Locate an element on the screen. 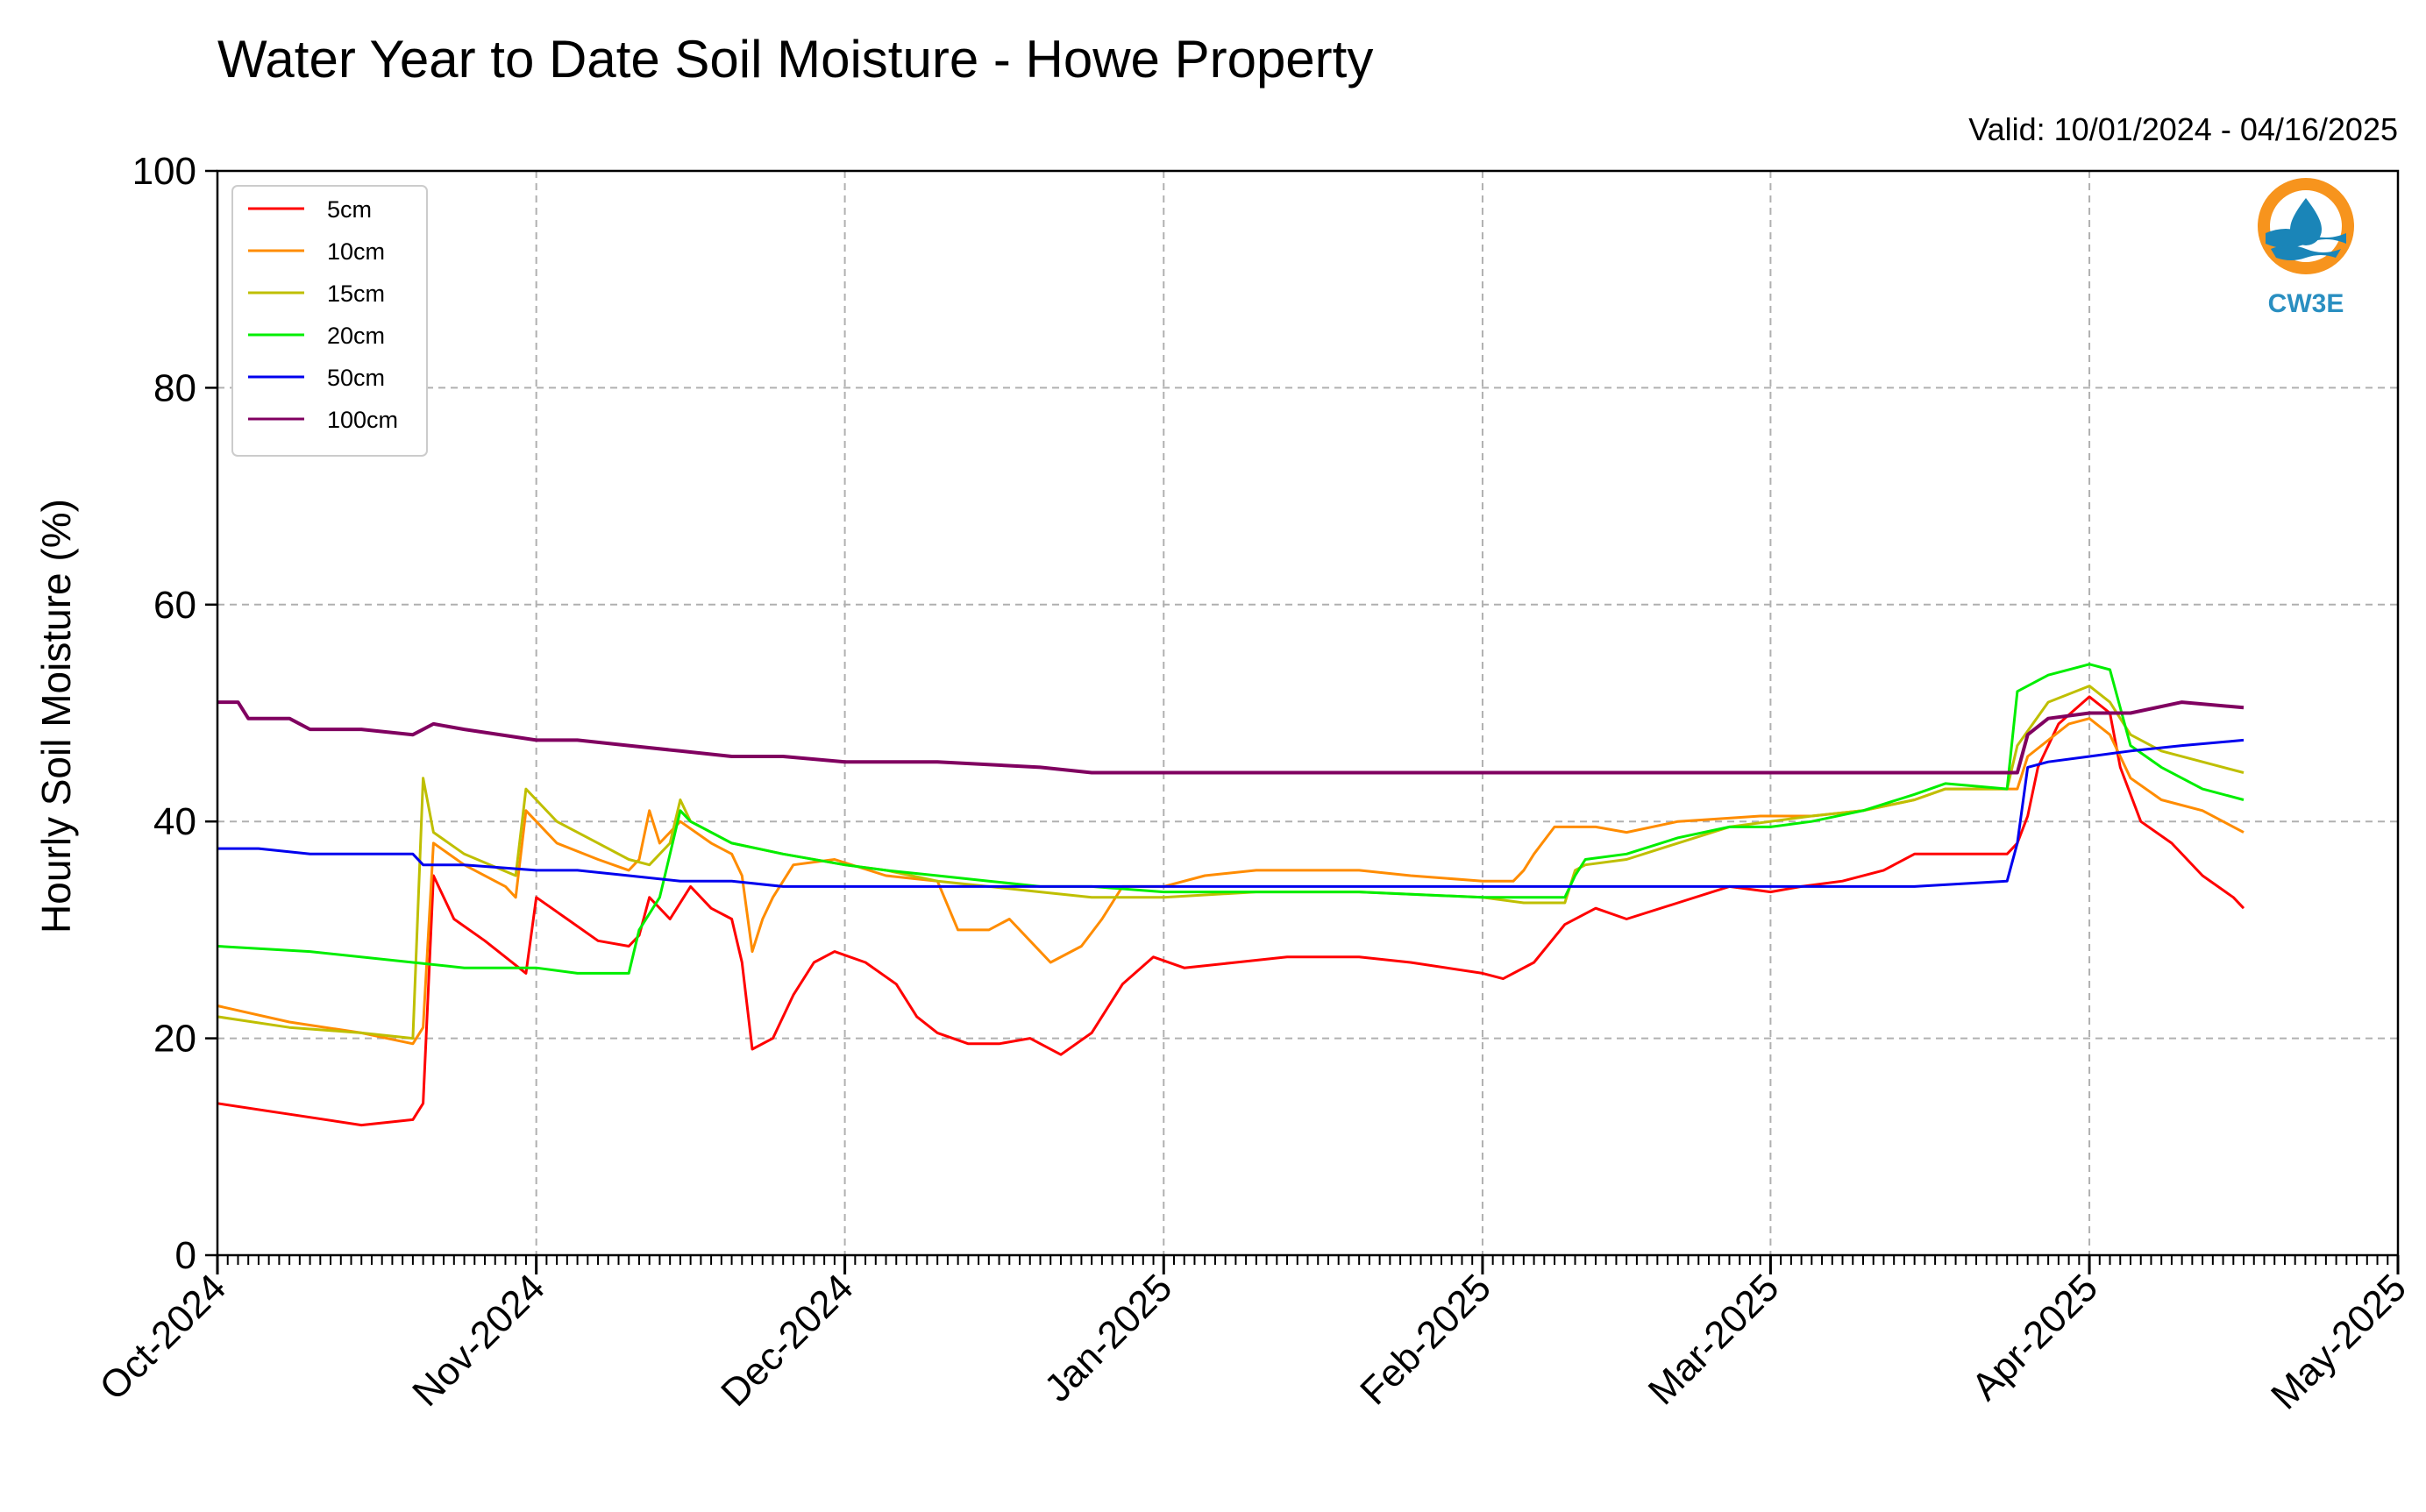  x-tick-label: Dec-2024 is located at coordinates (787, 1340).